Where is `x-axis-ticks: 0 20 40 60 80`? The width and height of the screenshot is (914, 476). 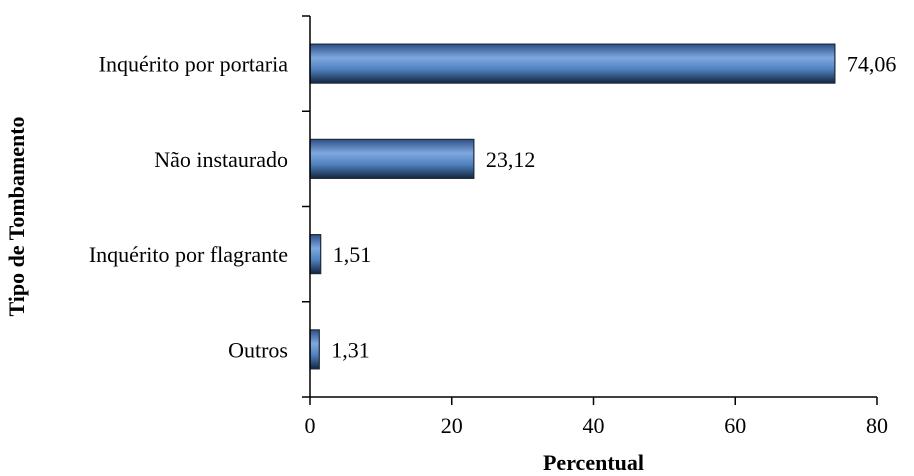
x-axis-ticks: 0 20 40 60 80 is located at coordinates (596, 417).